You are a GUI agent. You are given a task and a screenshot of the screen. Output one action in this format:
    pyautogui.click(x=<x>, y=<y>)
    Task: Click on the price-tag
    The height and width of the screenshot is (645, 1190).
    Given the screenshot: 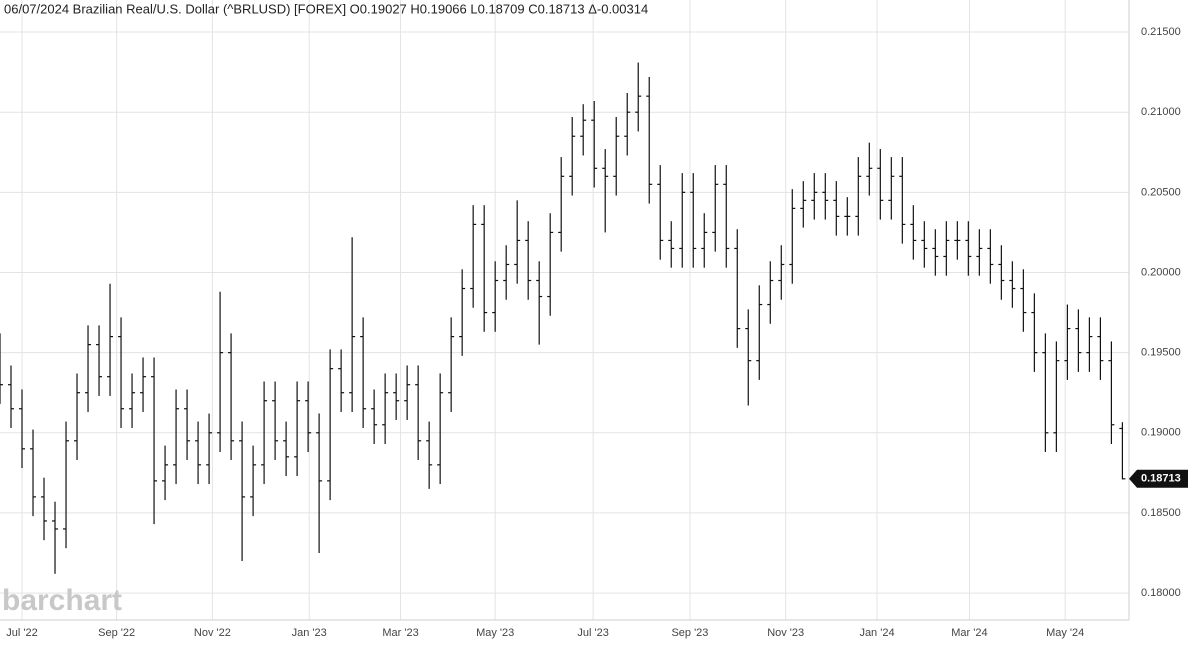 What is the action you would take?
    pyautogui.click(x=1158, y=478)
    